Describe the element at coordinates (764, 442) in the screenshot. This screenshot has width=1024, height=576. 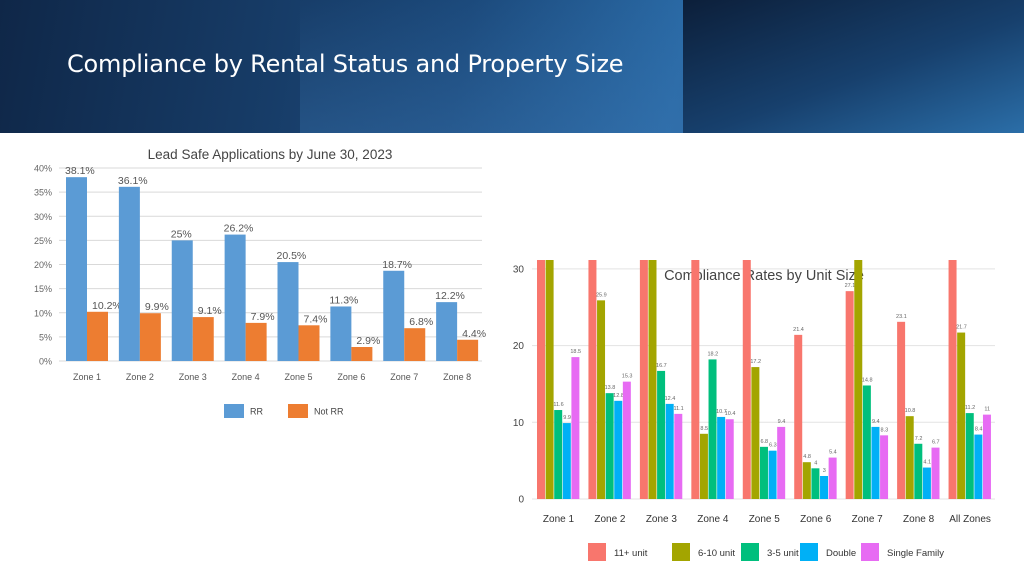
I see `data-label: 6.8` at that location.